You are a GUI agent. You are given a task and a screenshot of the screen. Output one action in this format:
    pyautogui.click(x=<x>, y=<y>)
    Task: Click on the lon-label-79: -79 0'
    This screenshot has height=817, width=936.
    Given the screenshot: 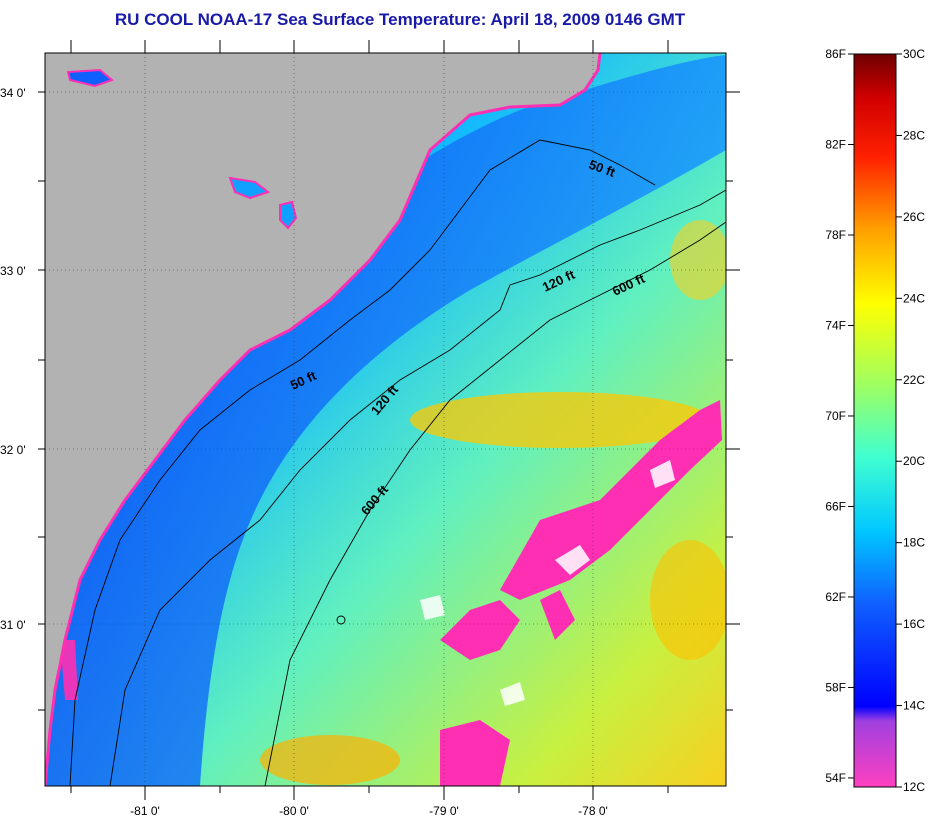 What is the action you would take?
    pyautogui.click(x=444, y=810)
    